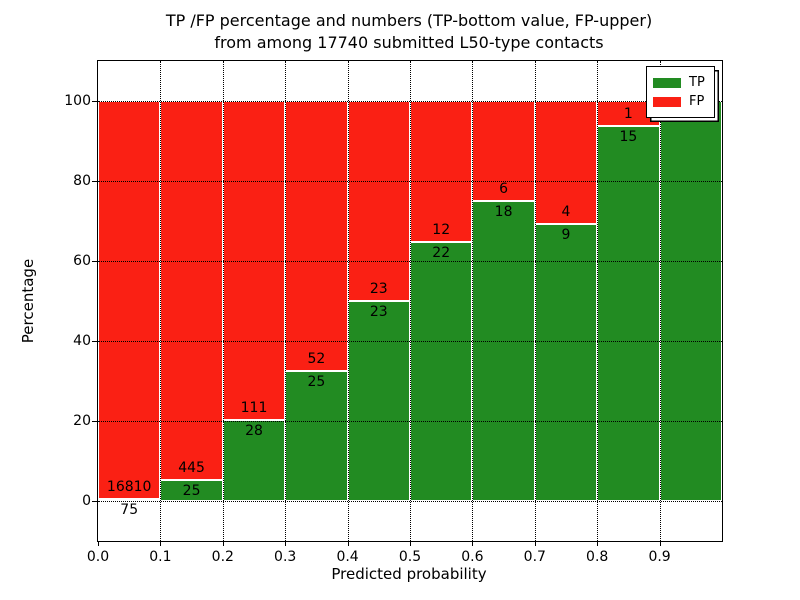 This screenshot has height=600, width=800. What do you see at coordinates (667, 82) in the screenshot?
I see `tp-swatch-icon` at bounding box center [667, 82].